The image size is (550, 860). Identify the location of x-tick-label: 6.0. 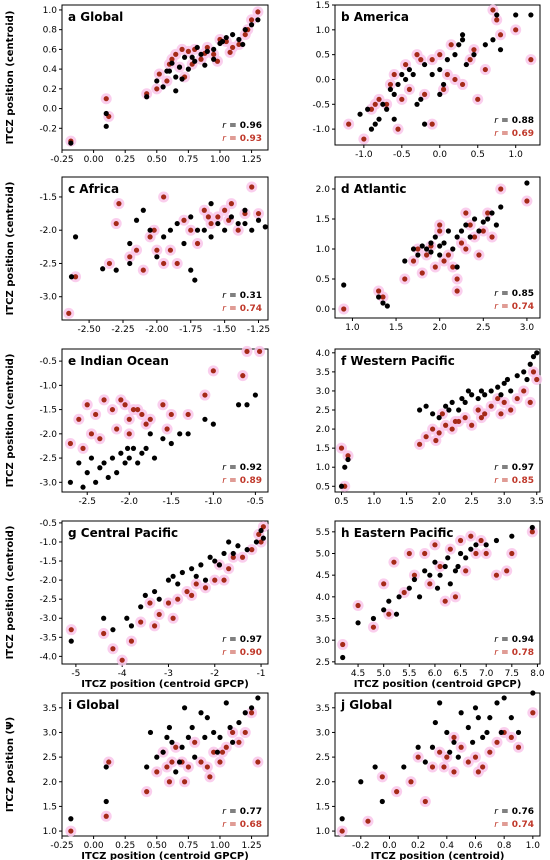
(435, 674).